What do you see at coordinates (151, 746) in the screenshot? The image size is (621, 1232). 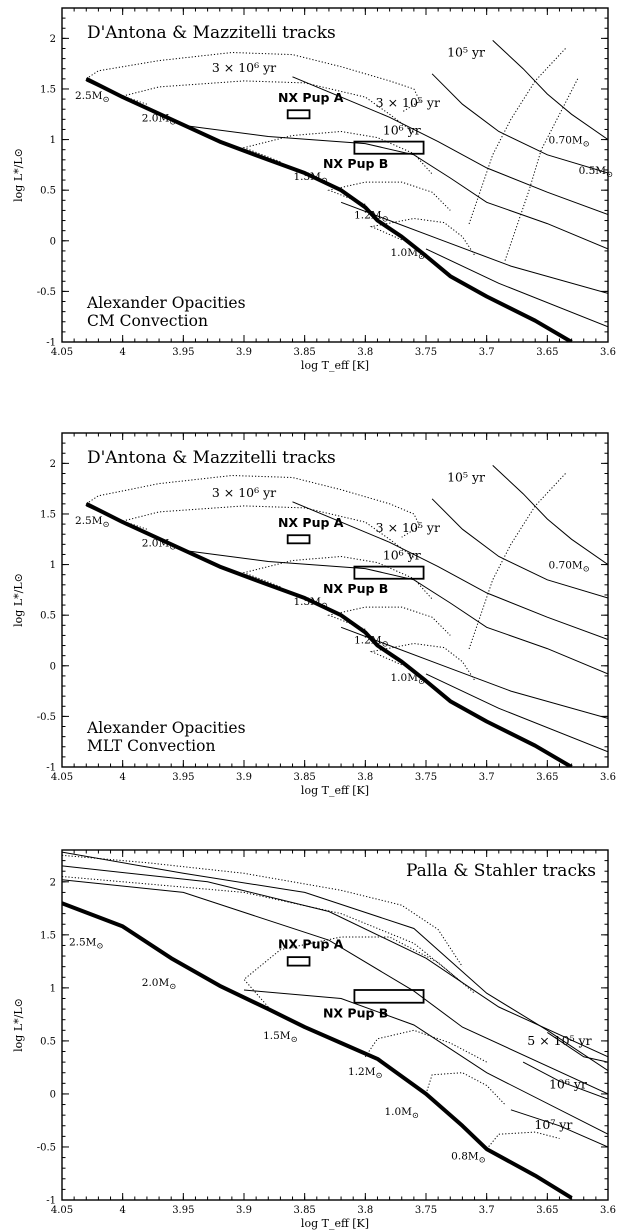 I see `panel-note: MLT Convection` at bounding box center [151, 746].